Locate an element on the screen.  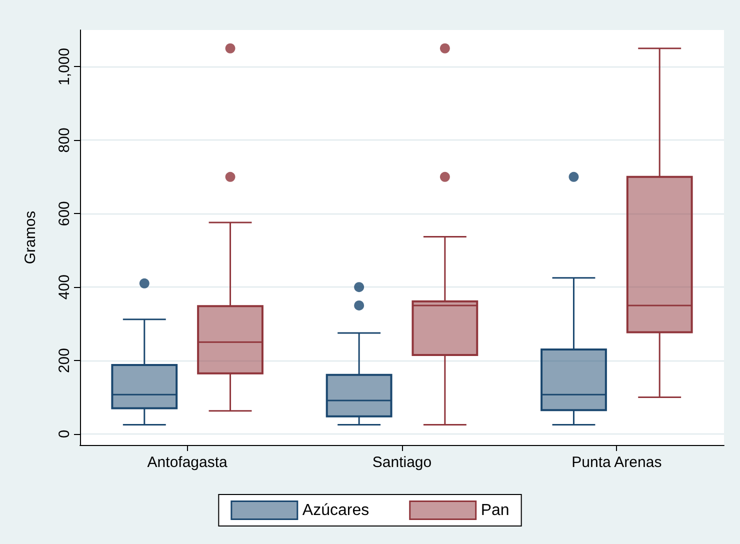
x-tick-label: Antofagasta is located at coordinates (187, 462).